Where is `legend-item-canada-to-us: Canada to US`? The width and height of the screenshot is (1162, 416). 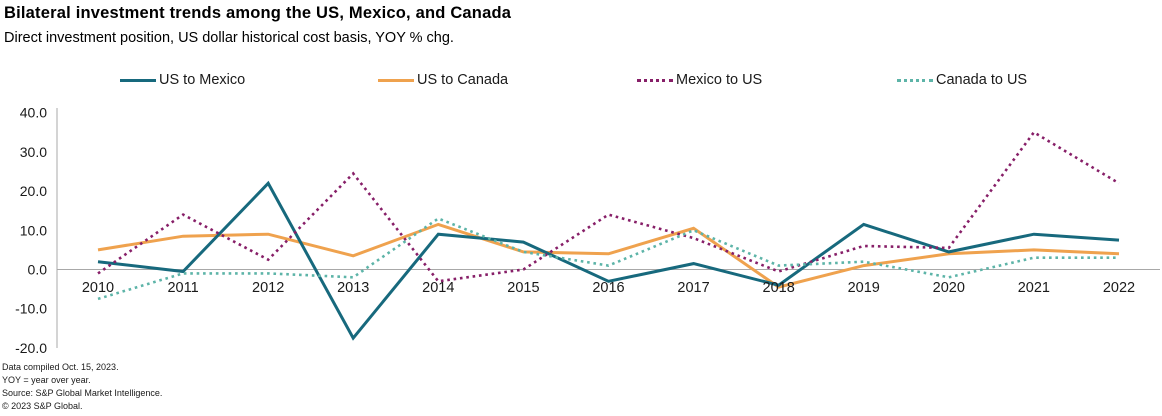 legend-item-canada-to-us: Canada to US is located at coordinates (962, 80).